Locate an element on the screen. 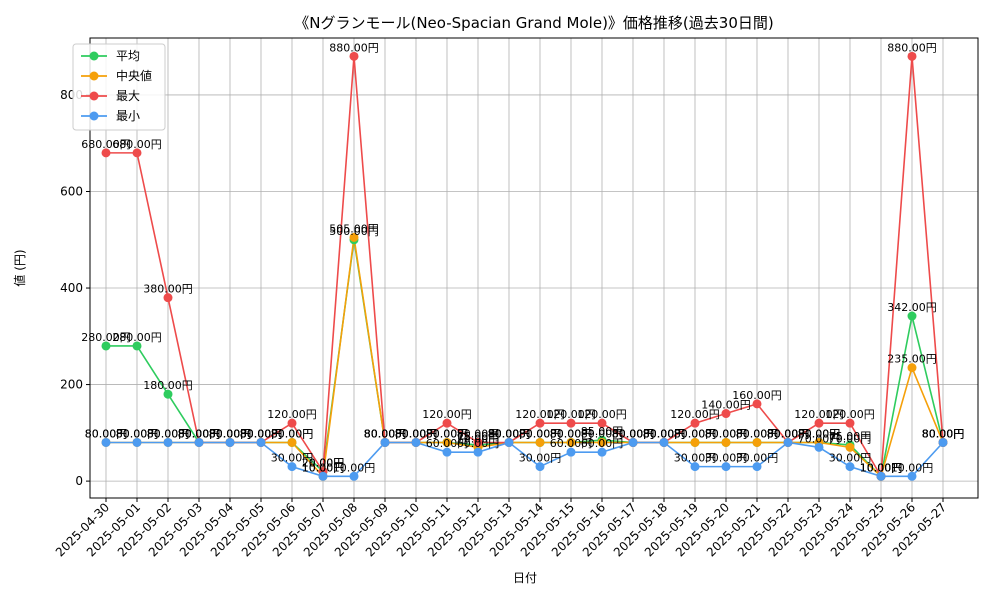  y-tick-label: 0 is located at coordinates (79, 481).